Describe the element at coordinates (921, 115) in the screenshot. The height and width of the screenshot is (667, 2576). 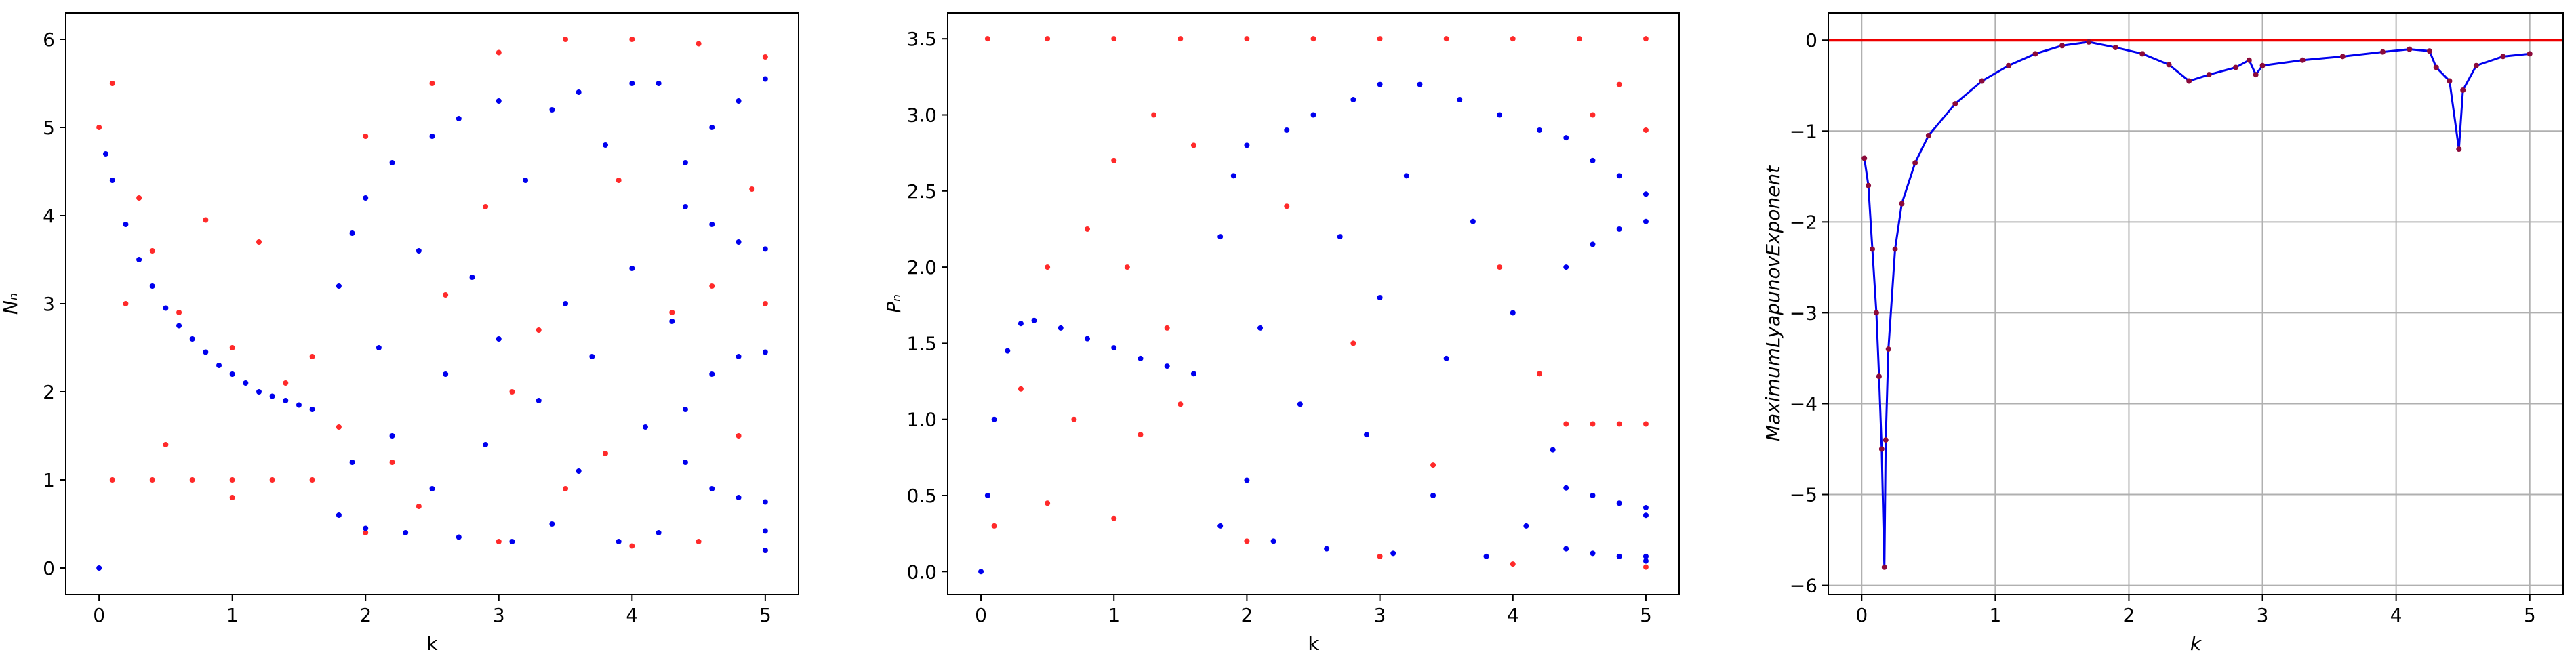
I see `y-tick-label: 3.0` at that location.